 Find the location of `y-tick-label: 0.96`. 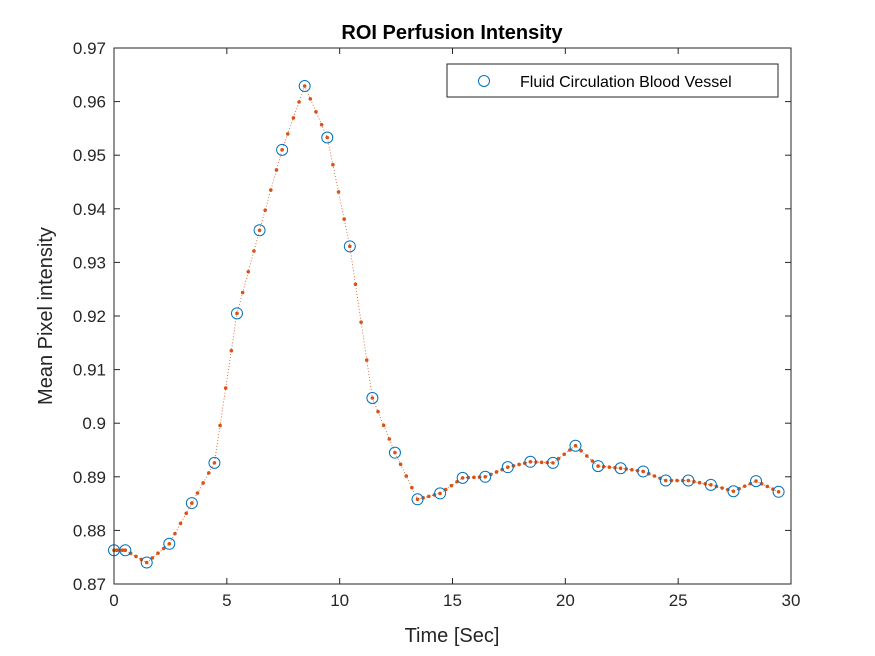

y-tick-label: 0.96 is located at coordinates (89, 102).